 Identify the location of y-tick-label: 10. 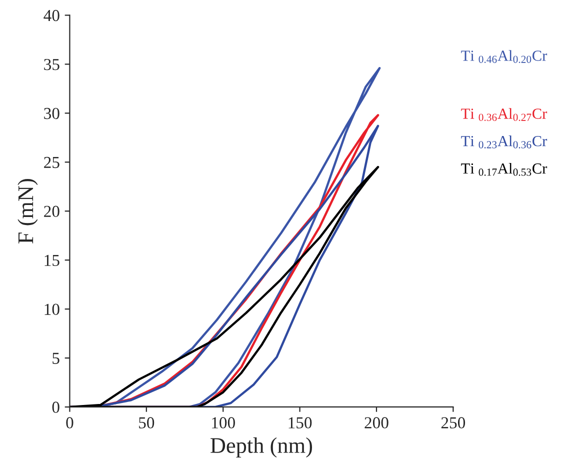
(52, 309).